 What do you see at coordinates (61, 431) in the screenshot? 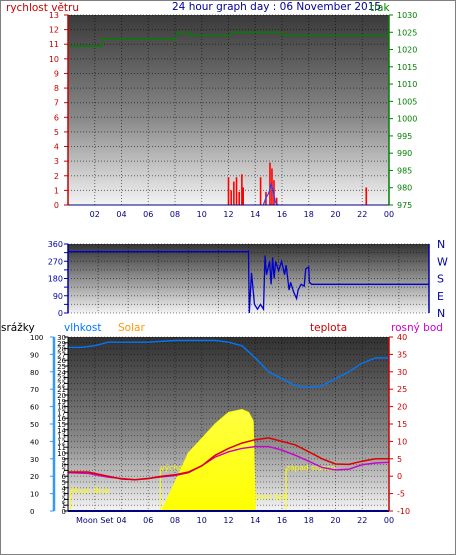
I see `rain-tick-label: 14` at bounding box center [61, 431].